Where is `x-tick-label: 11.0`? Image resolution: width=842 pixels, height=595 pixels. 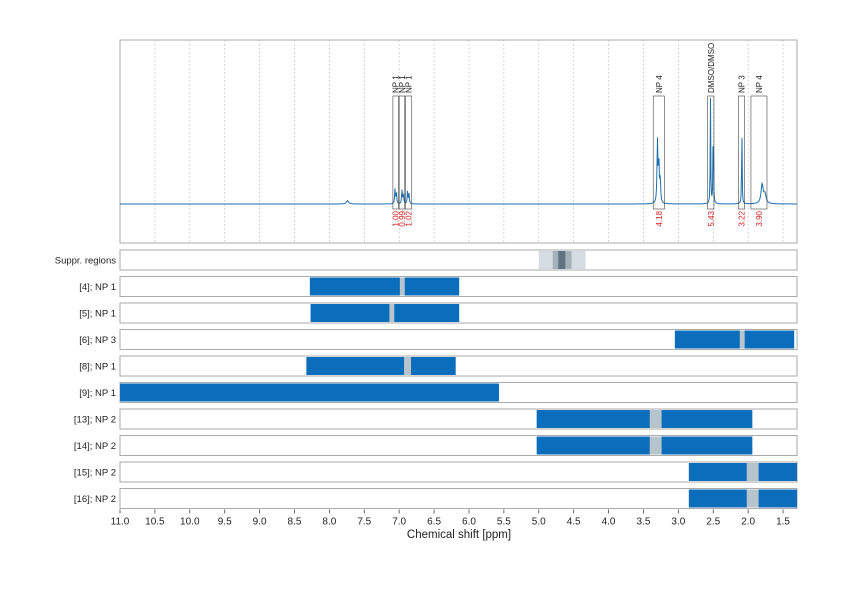
x-tick-label: 11.0 is located at coordinates (120, 522).